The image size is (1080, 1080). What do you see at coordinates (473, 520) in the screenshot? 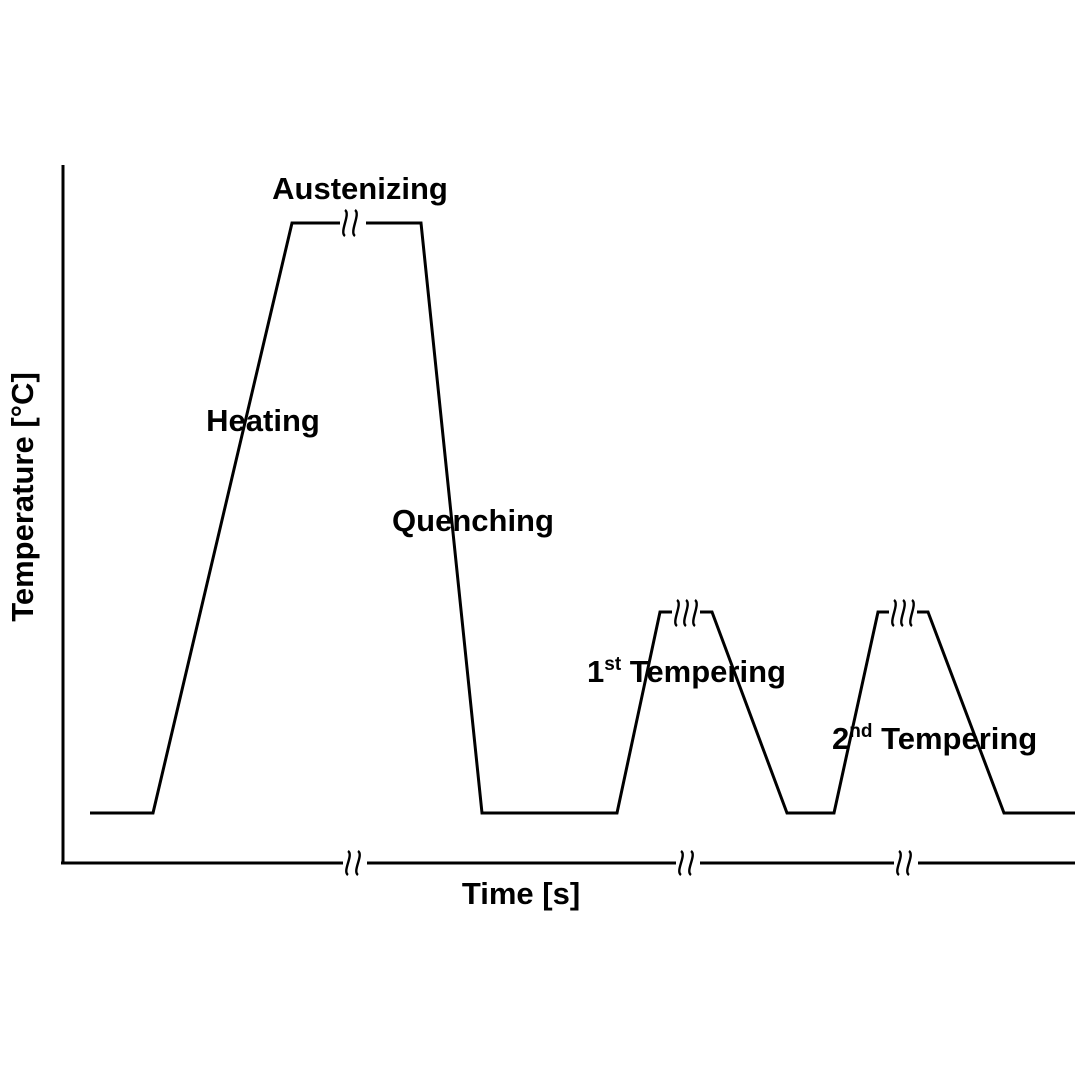
I see `quenching-label: Quenching` at bounding box center [473, 520].